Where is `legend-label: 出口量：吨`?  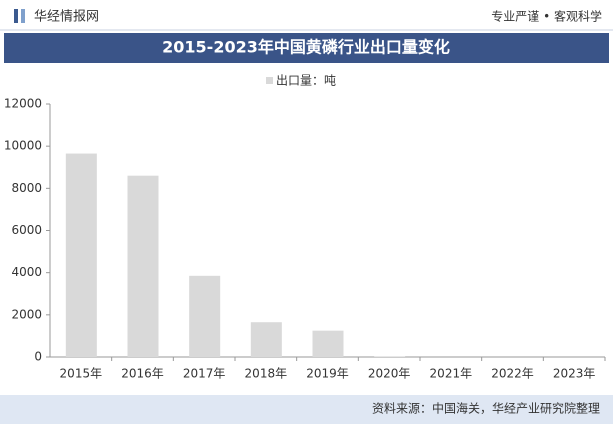 legend-label: 出口量：吨 is located at coordinates (306, 81).